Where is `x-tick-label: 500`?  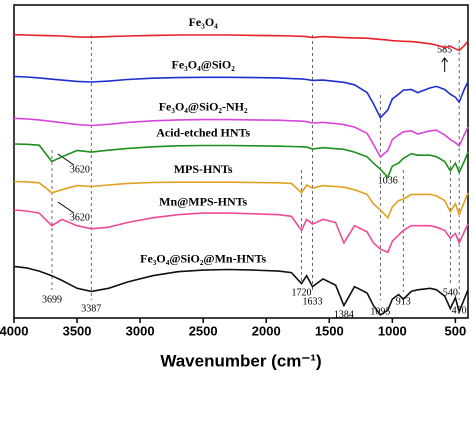 x-tick-label: 500 is located at coordinates (456, 330).